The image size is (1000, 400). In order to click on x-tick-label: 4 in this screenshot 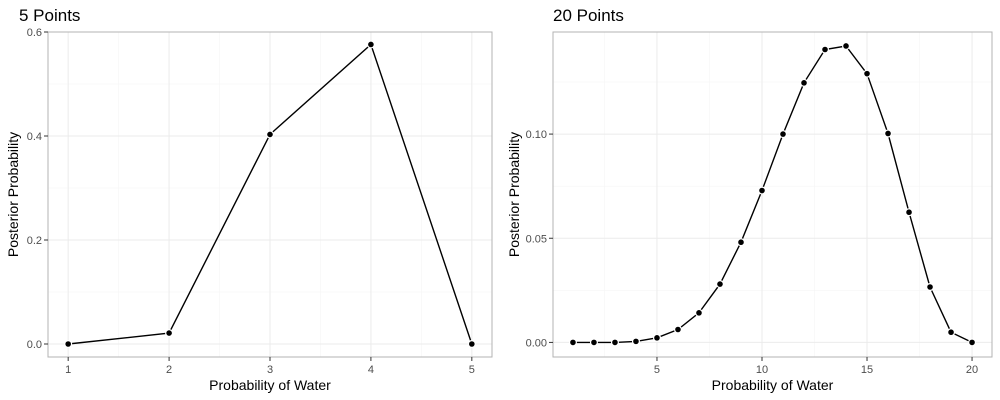, I will do `click(371, 370)`.